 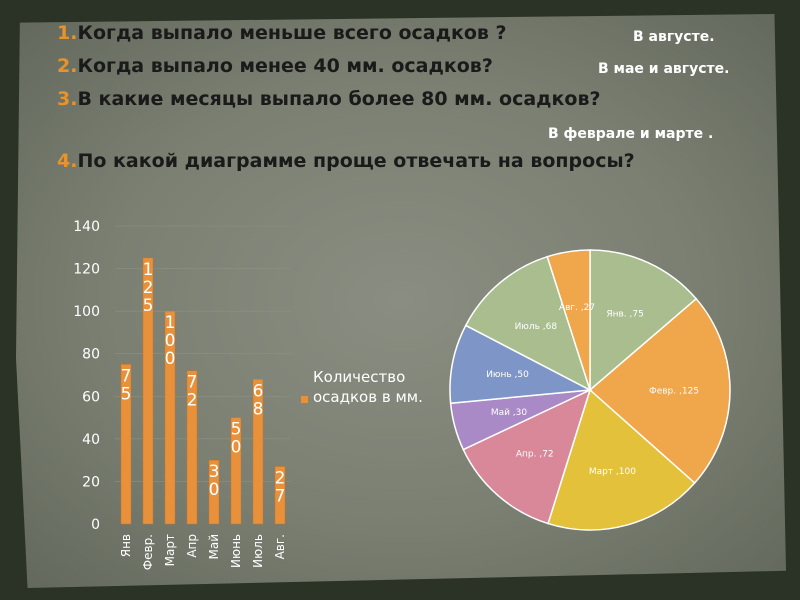 I want to click on pie-slice-label: Авг. ,27, so click(x=577, y=308).